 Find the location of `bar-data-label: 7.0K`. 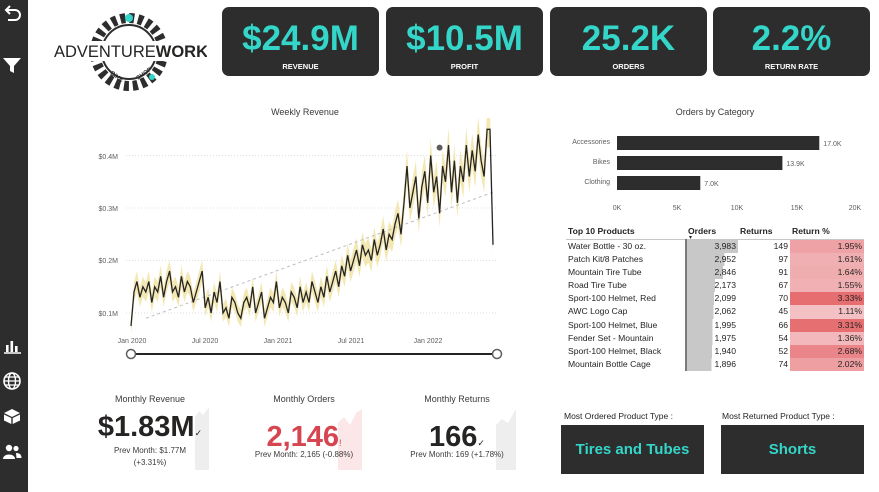

bar-data-label: 7.0K is located at coordinates (711, 184).